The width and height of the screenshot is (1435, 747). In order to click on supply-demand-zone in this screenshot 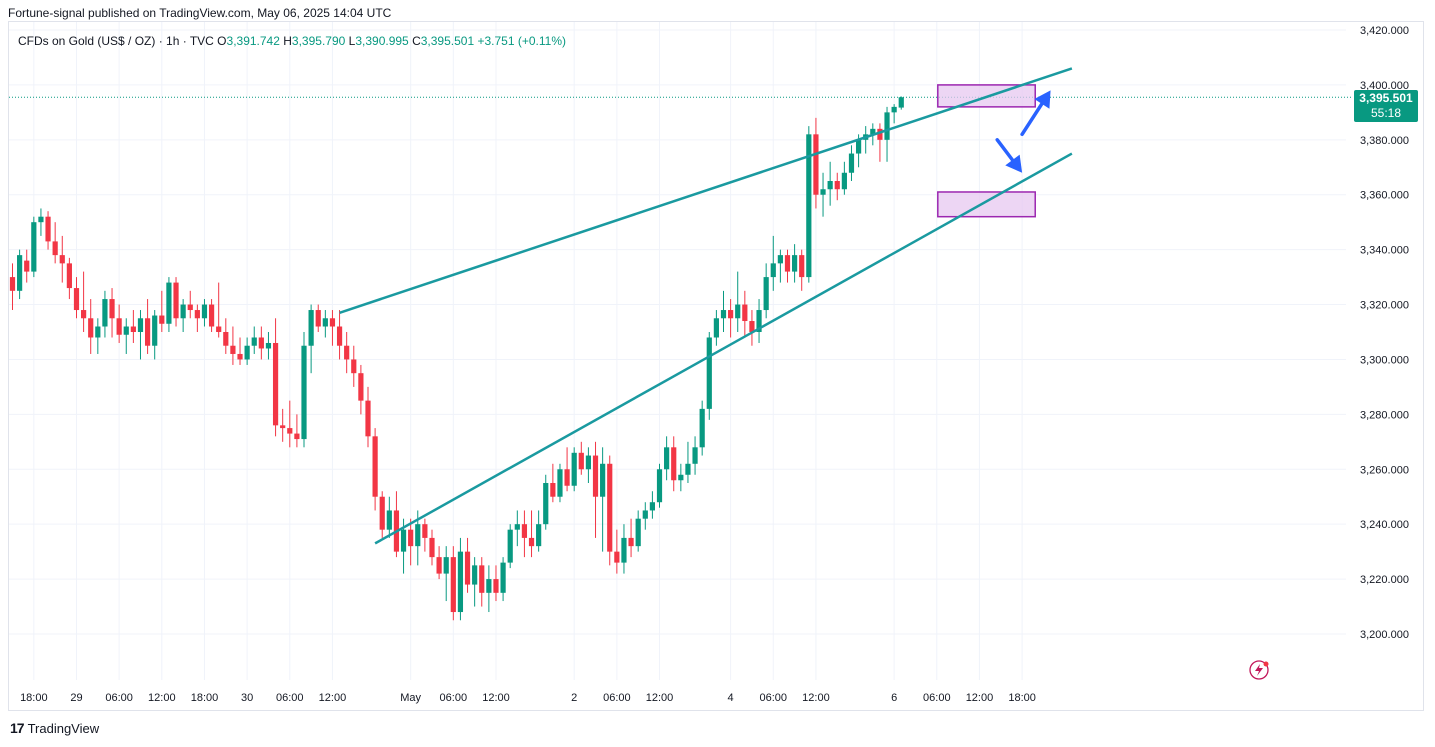, I will do `click(986, 204)`.